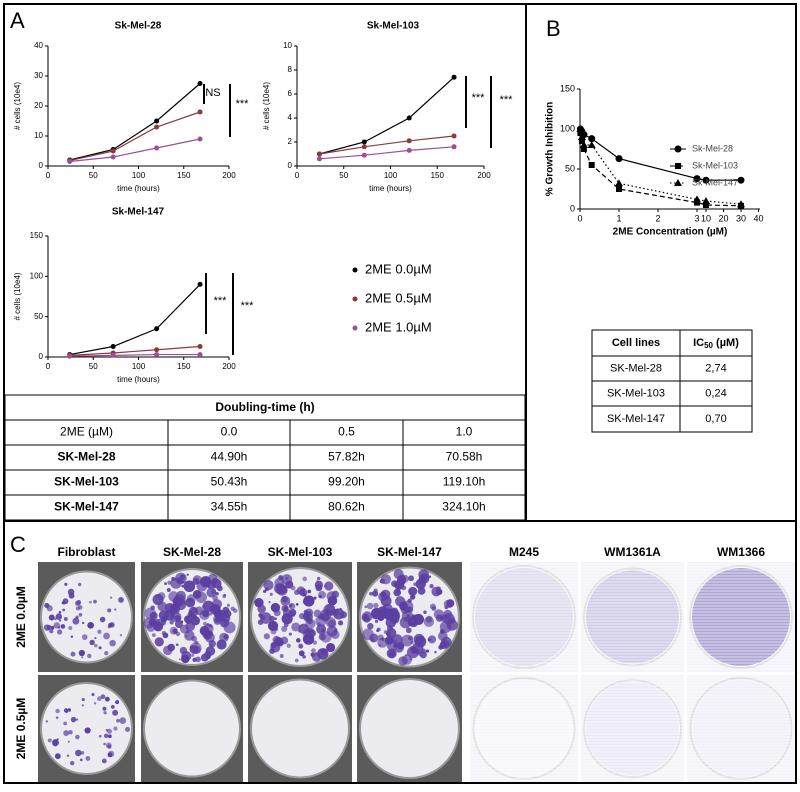  Describe the element at coordinates (708, 345) in the screenshot. I see `header-part: 50` at that location.